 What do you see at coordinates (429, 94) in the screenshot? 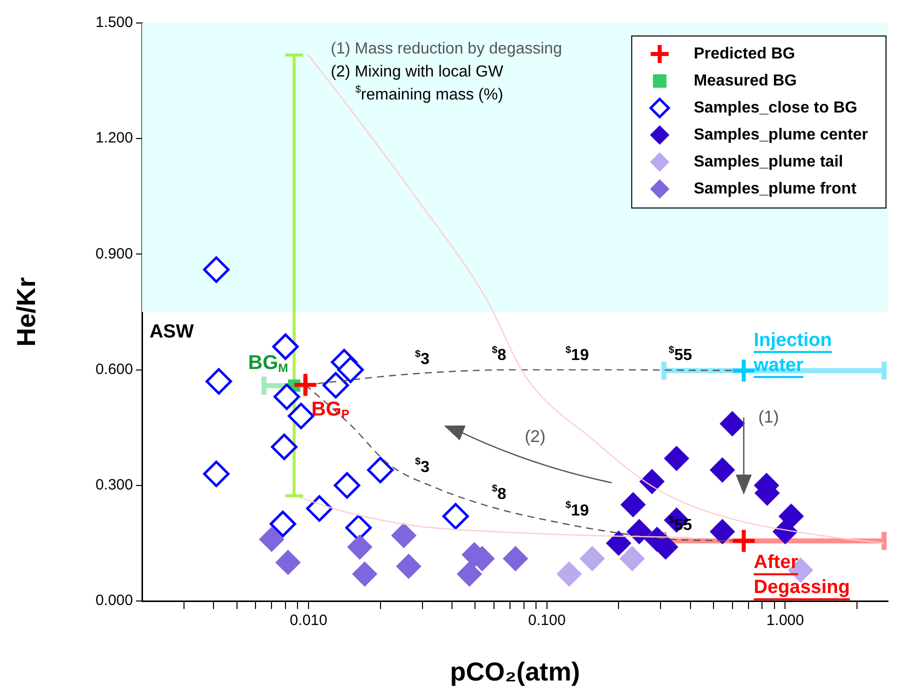
I see `annotation: $remaining mass (%)` at bounding box center [429, 94].